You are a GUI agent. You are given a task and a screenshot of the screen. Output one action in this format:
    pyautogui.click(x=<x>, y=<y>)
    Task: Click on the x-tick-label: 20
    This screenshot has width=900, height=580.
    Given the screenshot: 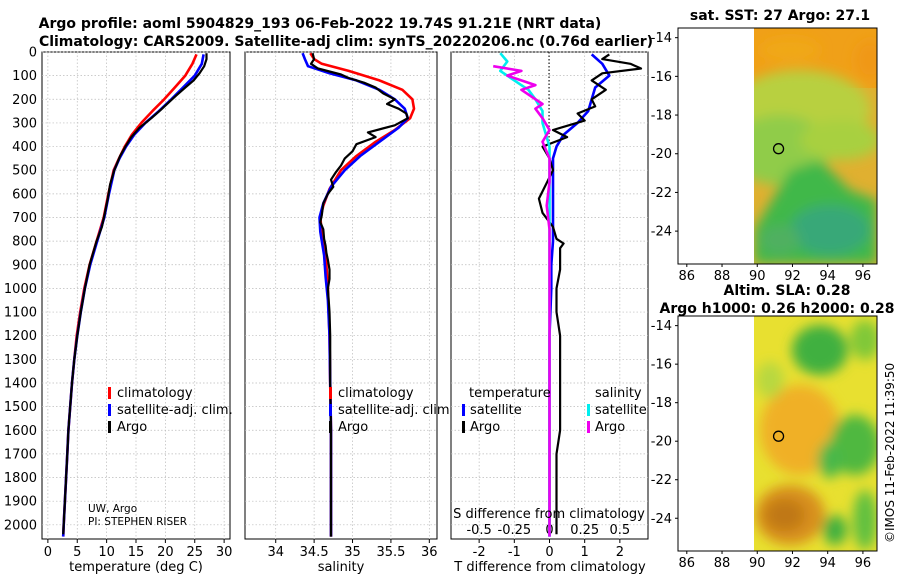 What is the action you would take?
    pyautogui.click(x=165, y=552)
    